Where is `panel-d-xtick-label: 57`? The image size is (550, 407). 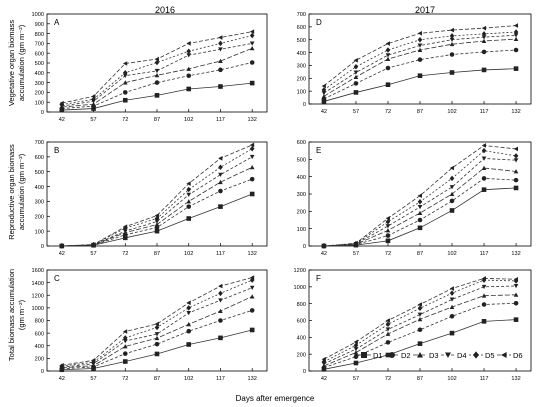
panel-d-xtick-label: 57 is located at coordinates (356, 112).